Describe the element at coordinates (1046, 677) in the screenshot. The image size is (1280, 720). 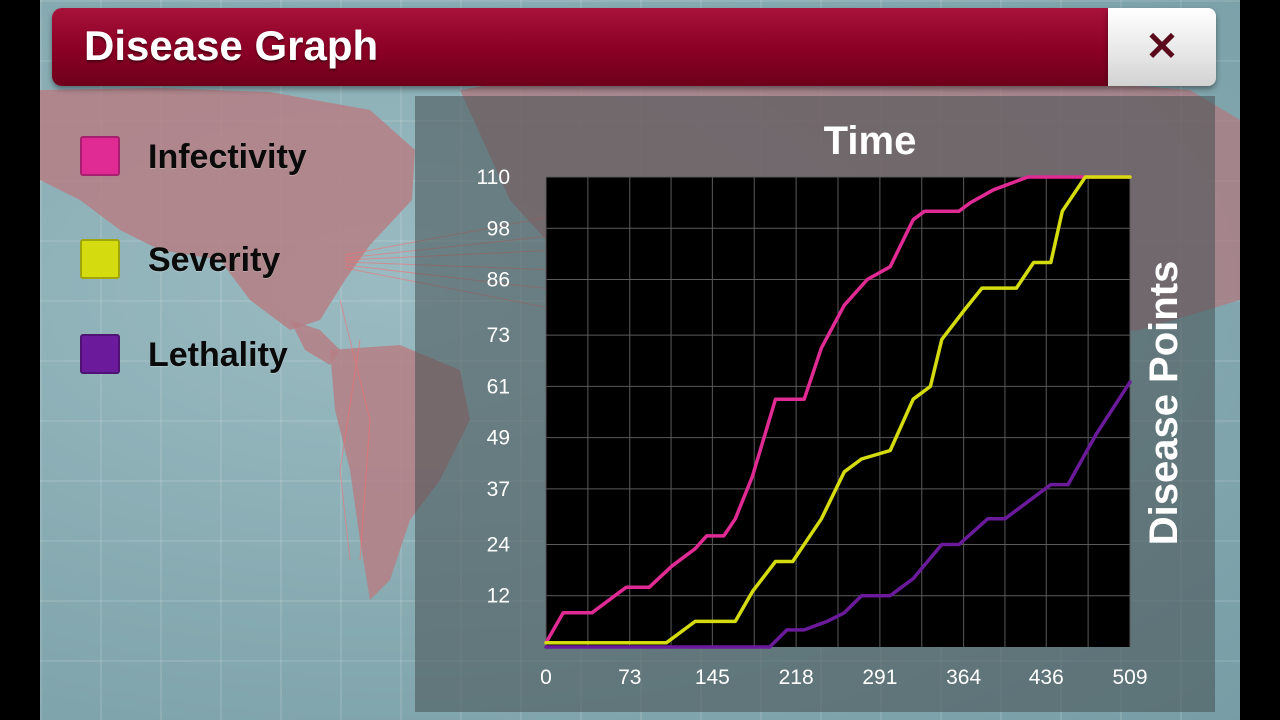
I see `x-tick-label: 436` at that location.